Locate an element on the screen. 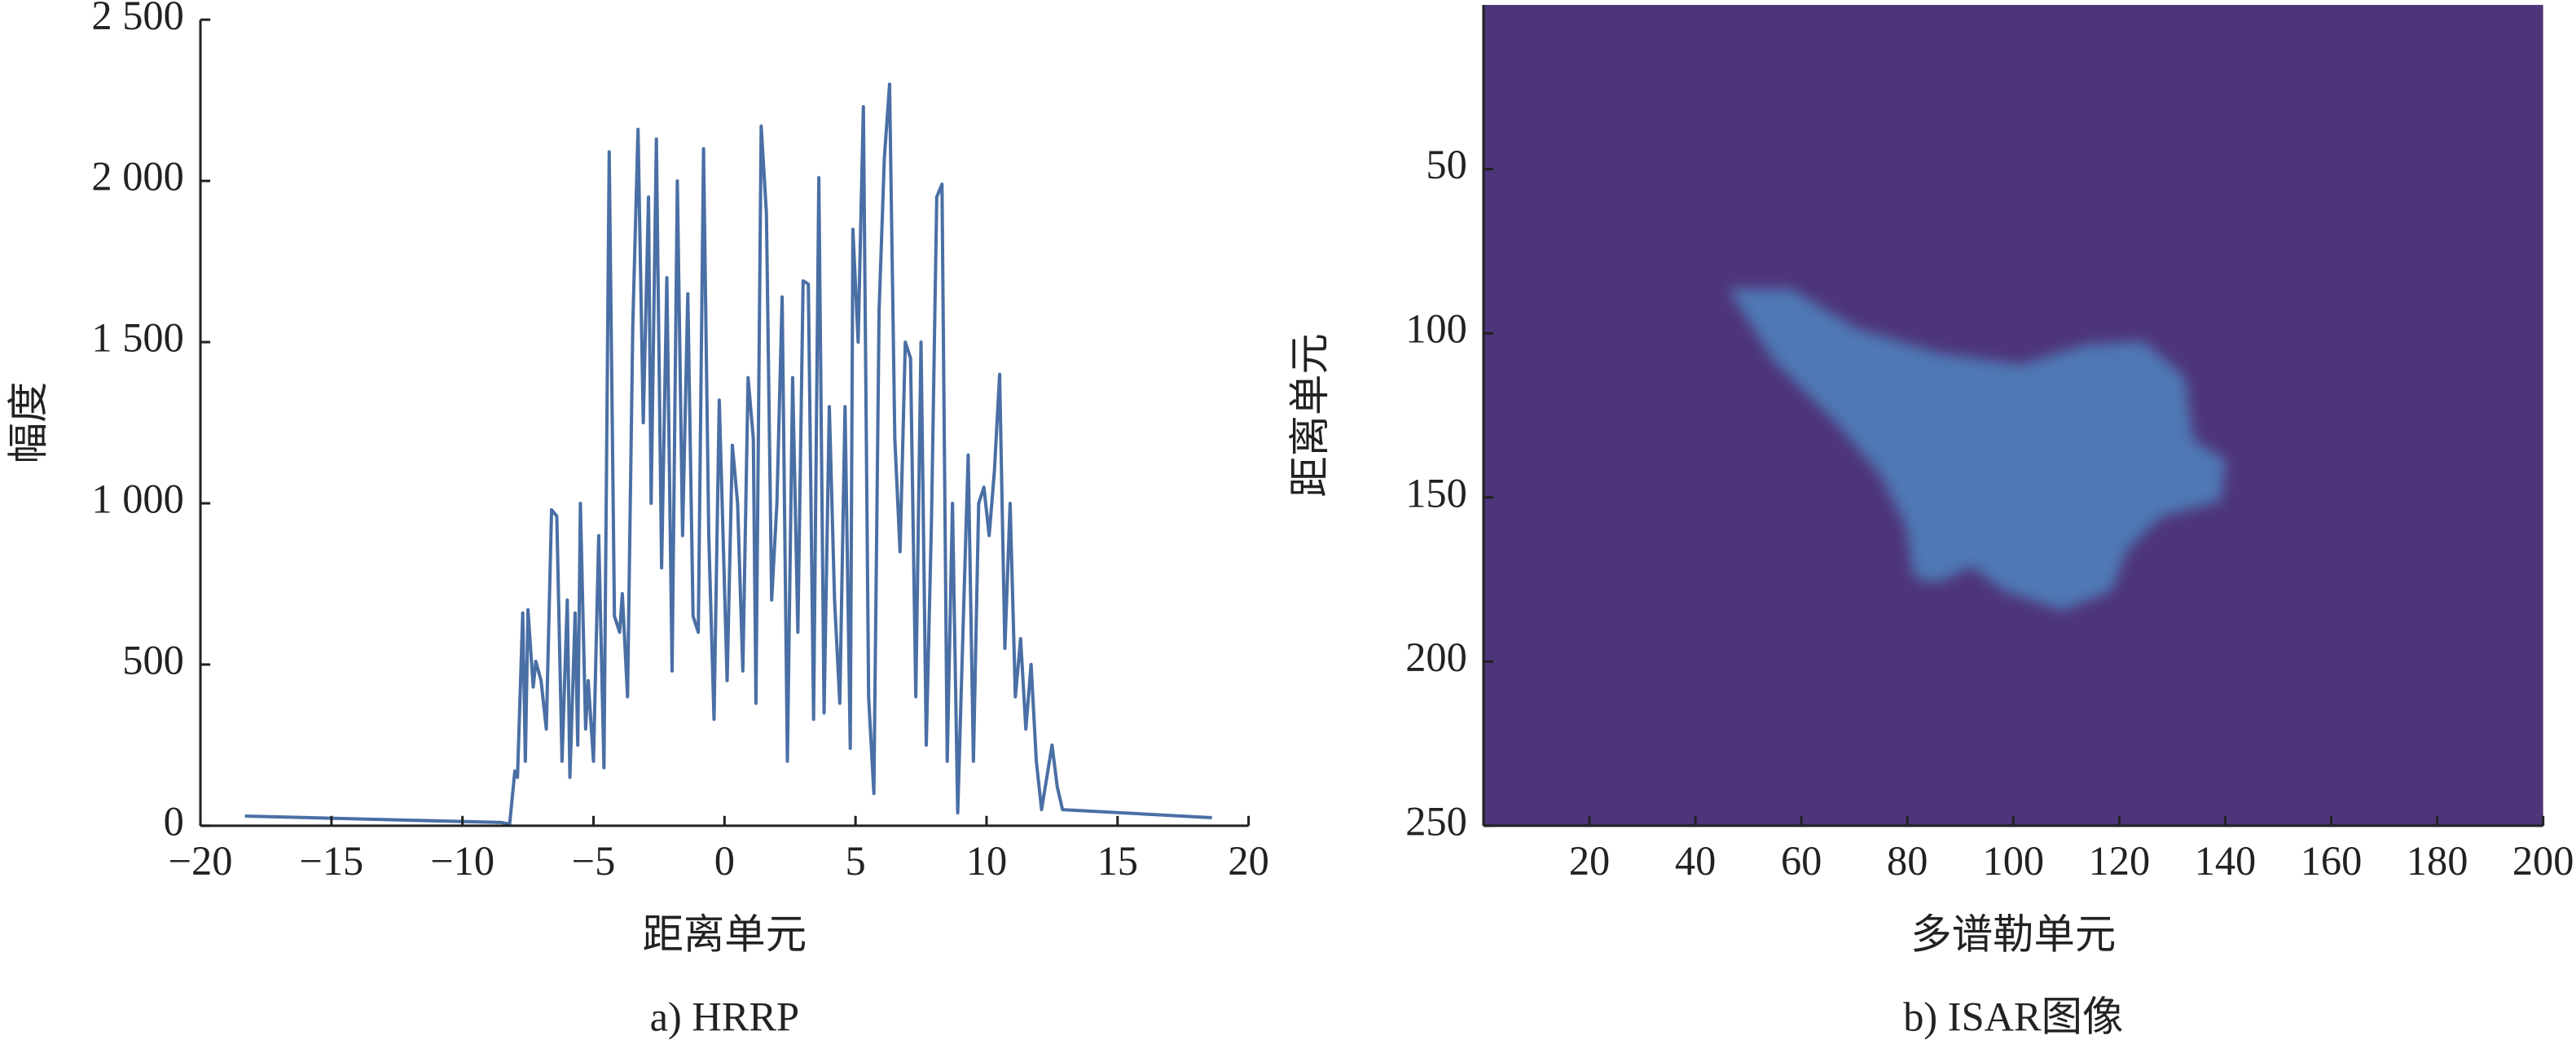 This screenshot has height=1049, width=2576. y-tick-label: 2 000 is located at coordinates (137, 177).